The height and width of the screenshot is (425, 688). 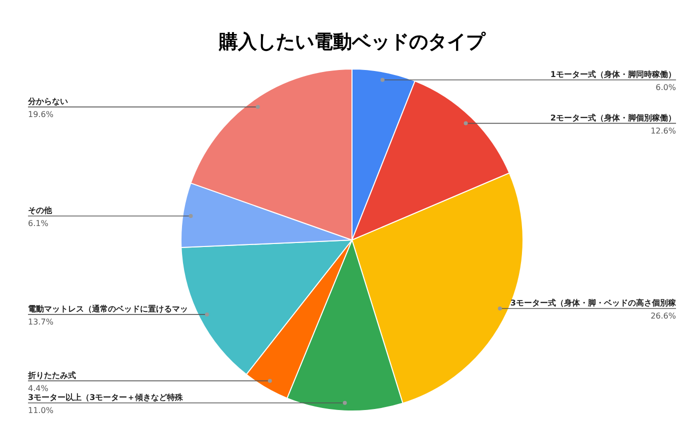 What do you see at coordinates (38, 223) in the screenshot?
I see `data-label: 6.1%` at bounding box center [38, 223].